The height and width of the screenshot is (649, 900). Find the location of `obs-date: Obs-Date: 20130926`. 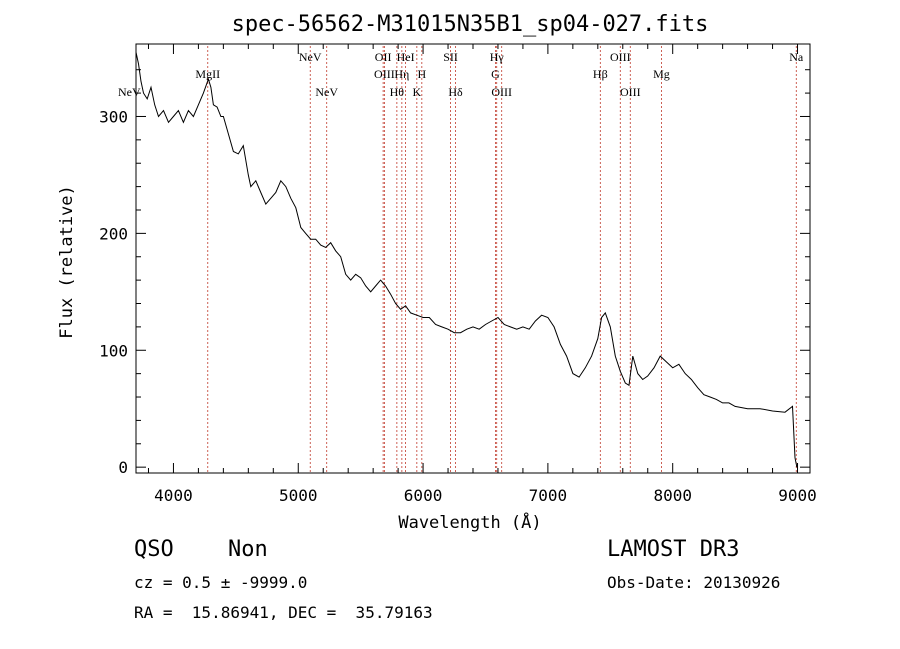

obs-date: Obs-Date: 20130926 is located at coordinates (694, 582).